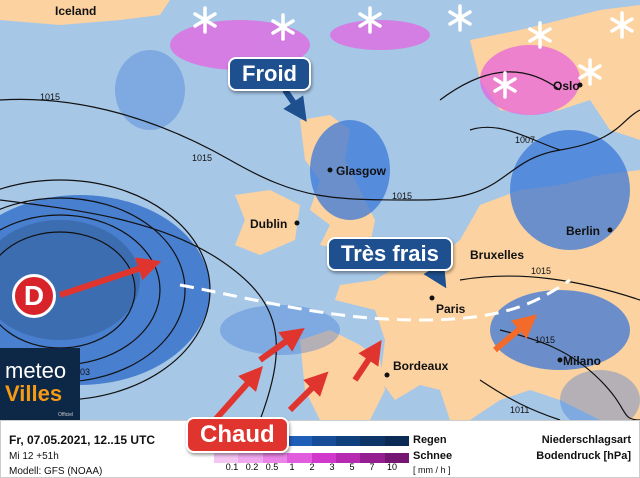  What do you see at coordinates (361, 171) in the screenshot?
I see `city-label-glasgow: Glasgow` at bounding box center [361, 171].